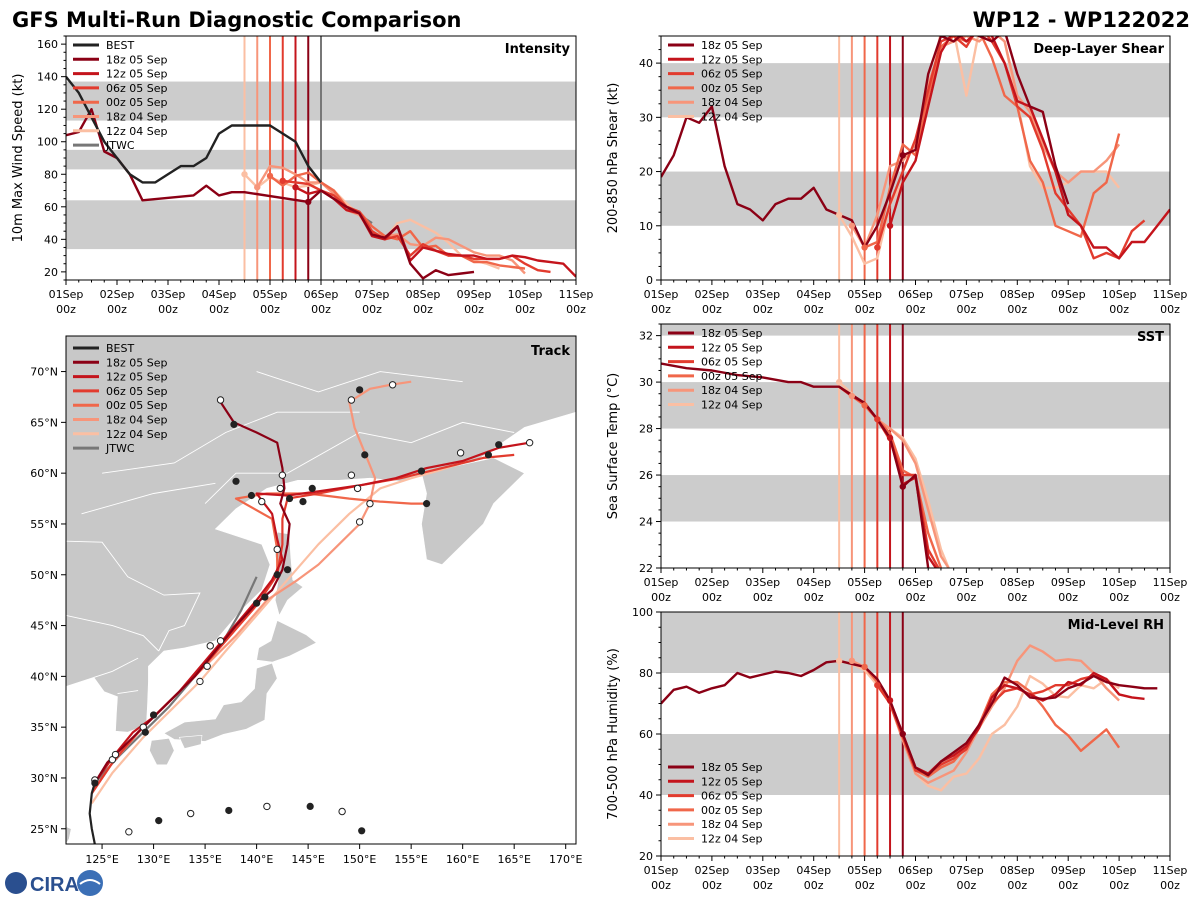  I want to click on rh-series-06z-05-sep, so click(998, 724).